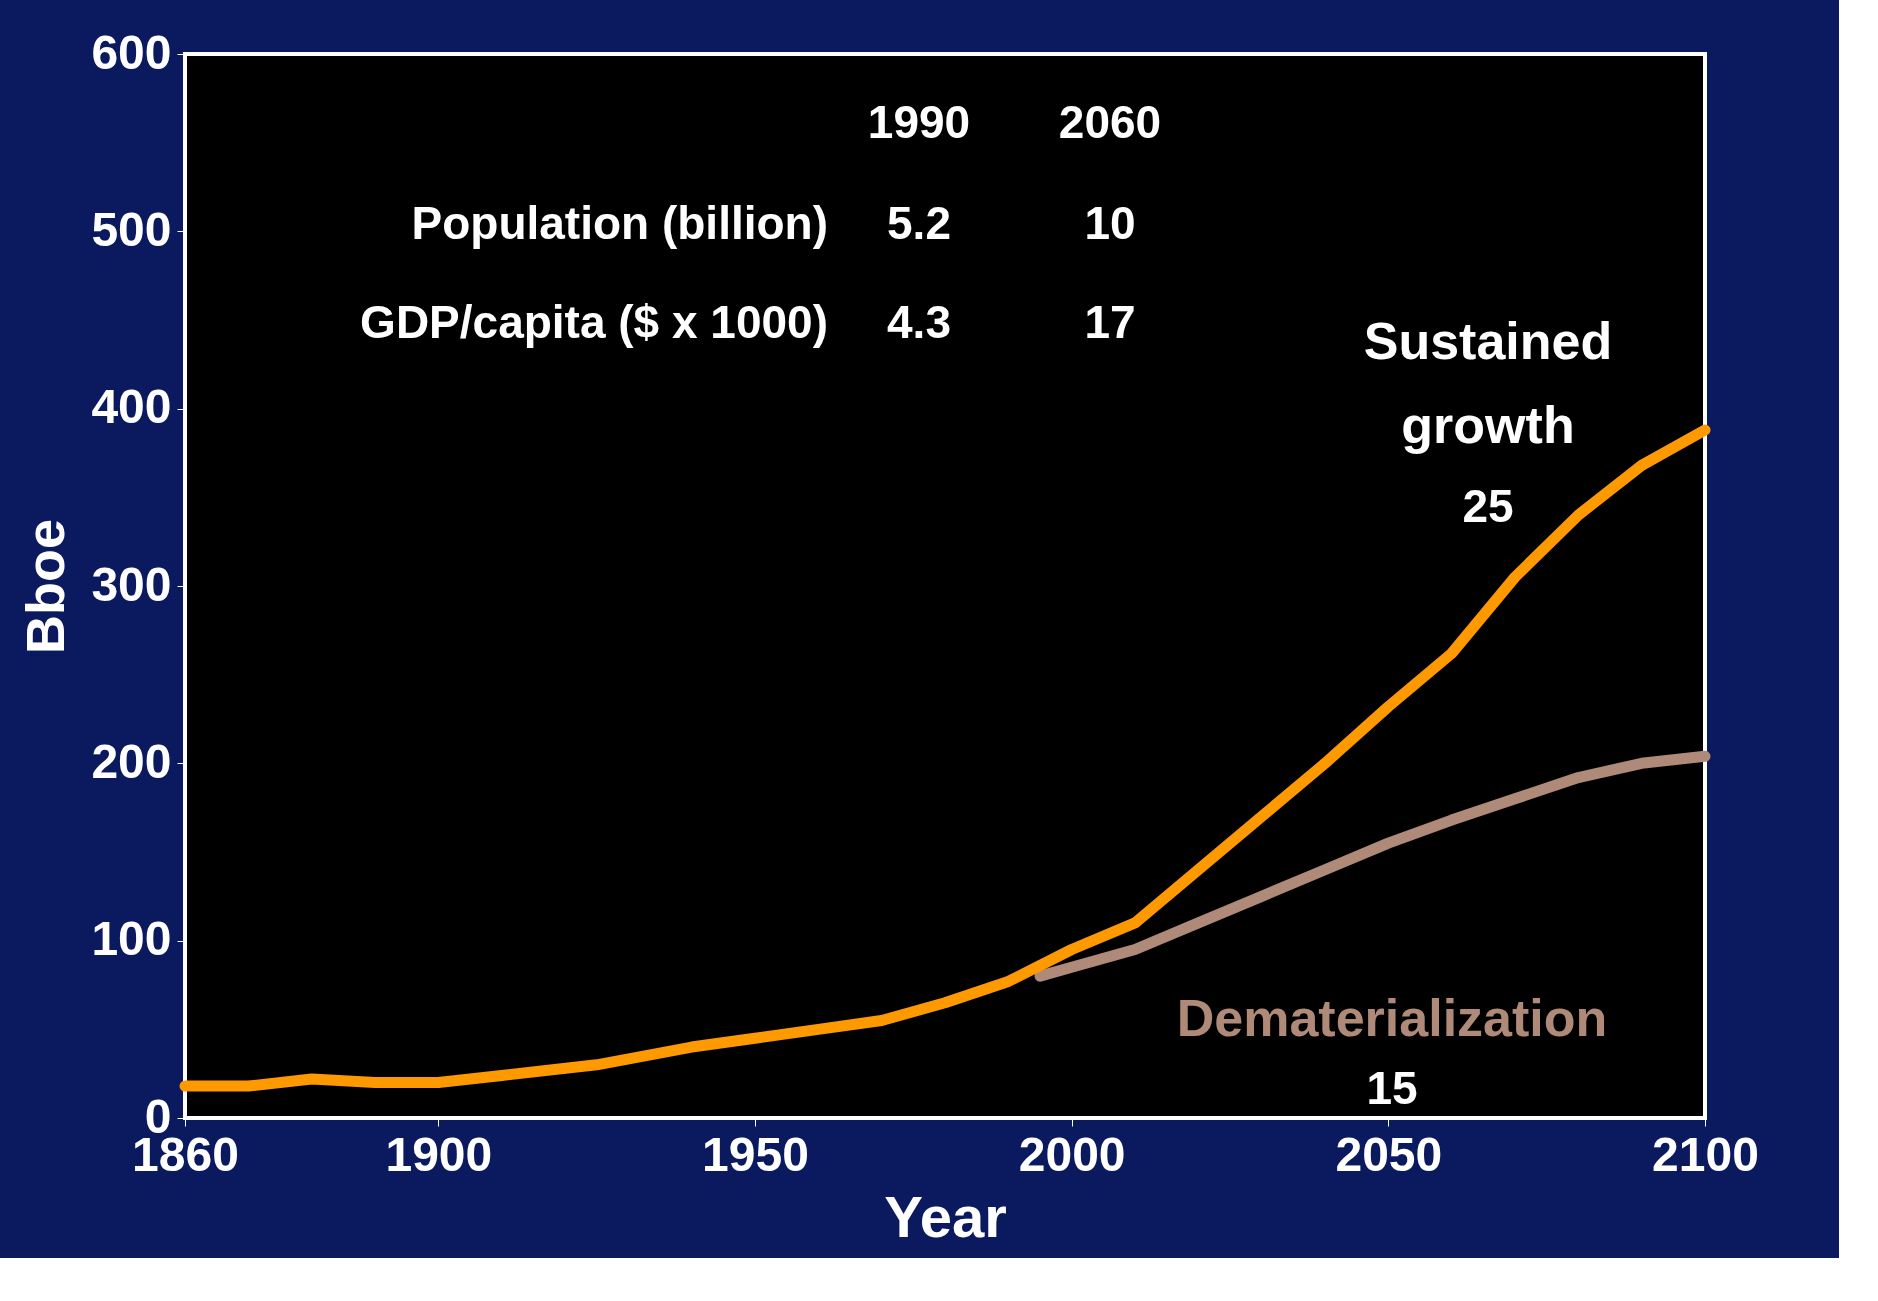 Image resolution: width=1878 pixels, height=1301 pixels. What do you see at coordinates (919, 122) in the screenshot?
I see `annotation: 1990` at bounding box center [919, 122].